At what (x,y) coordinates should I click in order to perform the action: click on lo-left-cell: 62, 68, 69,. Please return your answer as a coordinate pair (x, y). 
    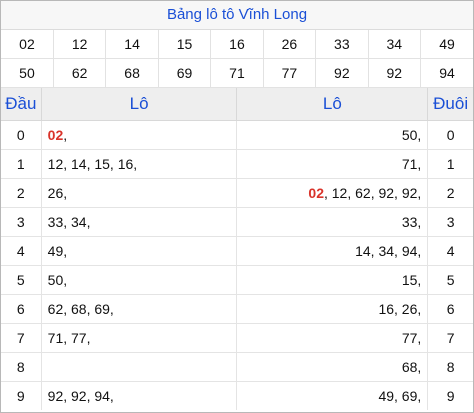
    Looking at the image, I should click on (139, 309).